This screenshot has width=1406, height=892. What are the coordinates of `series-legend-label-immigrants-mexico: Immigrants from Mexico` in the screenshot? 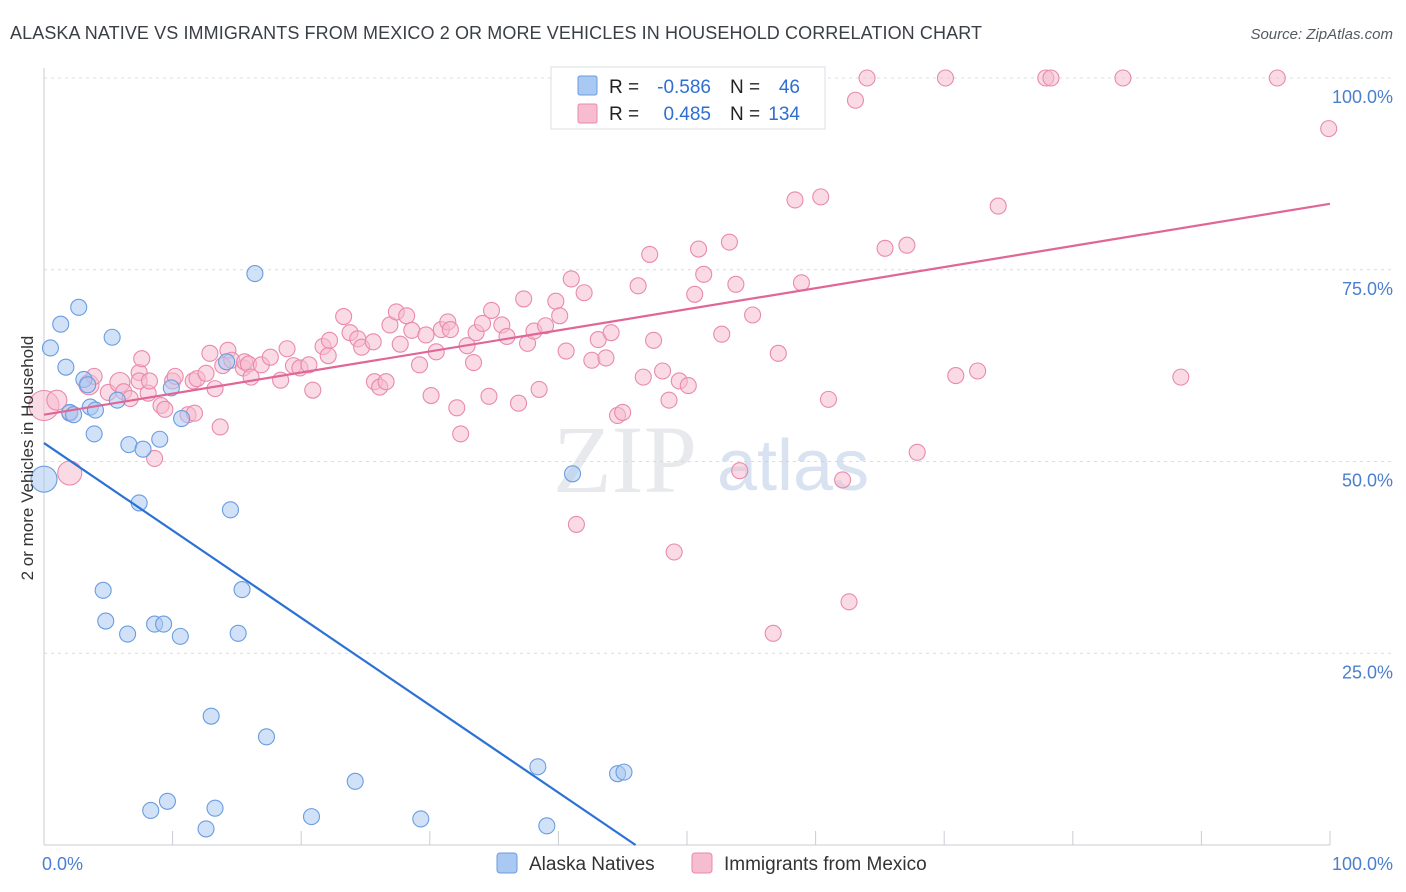 It's located at (825, 864).